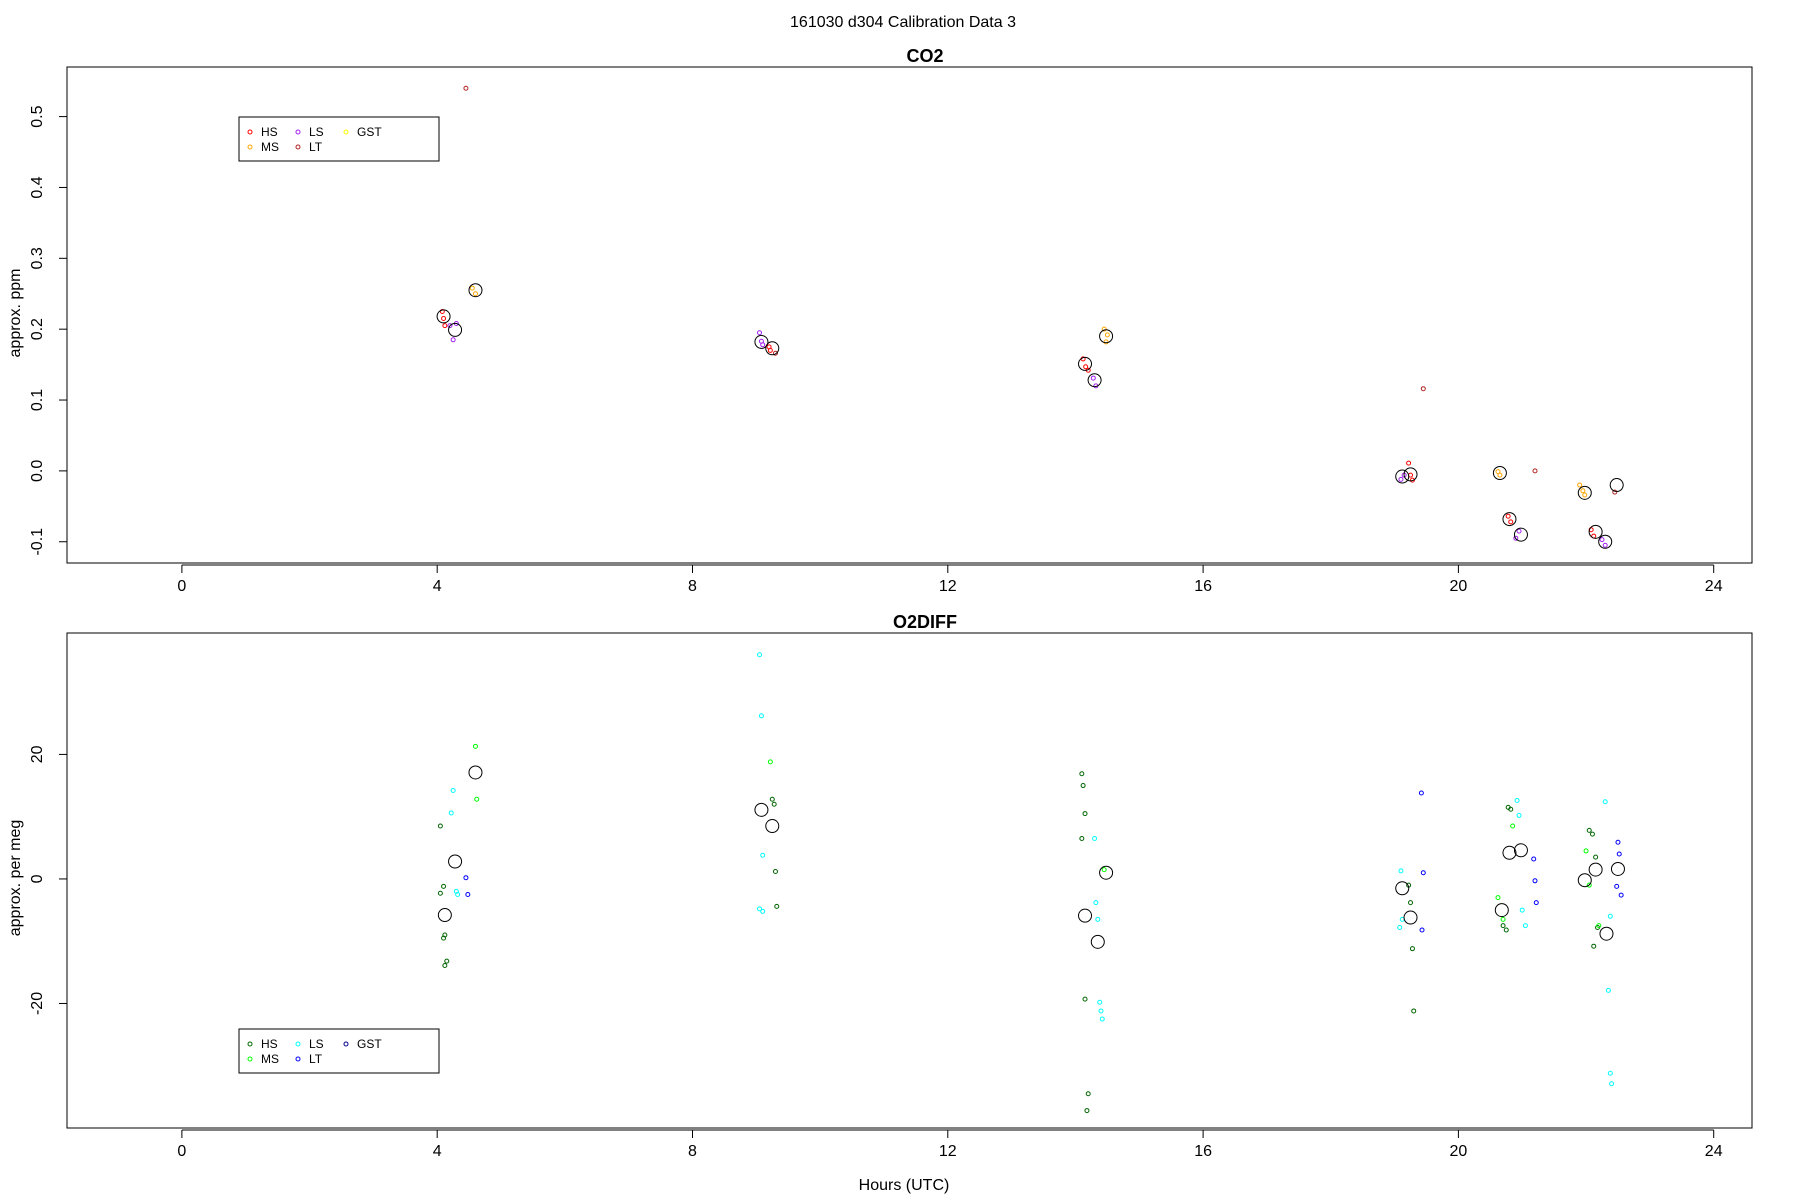 This screenshot has height=1200, width=1800. What do you see at coordinates (181, 586) in the screenshot?
I see `co2-x-tick-label: 0` at bounding box center [181, 586].